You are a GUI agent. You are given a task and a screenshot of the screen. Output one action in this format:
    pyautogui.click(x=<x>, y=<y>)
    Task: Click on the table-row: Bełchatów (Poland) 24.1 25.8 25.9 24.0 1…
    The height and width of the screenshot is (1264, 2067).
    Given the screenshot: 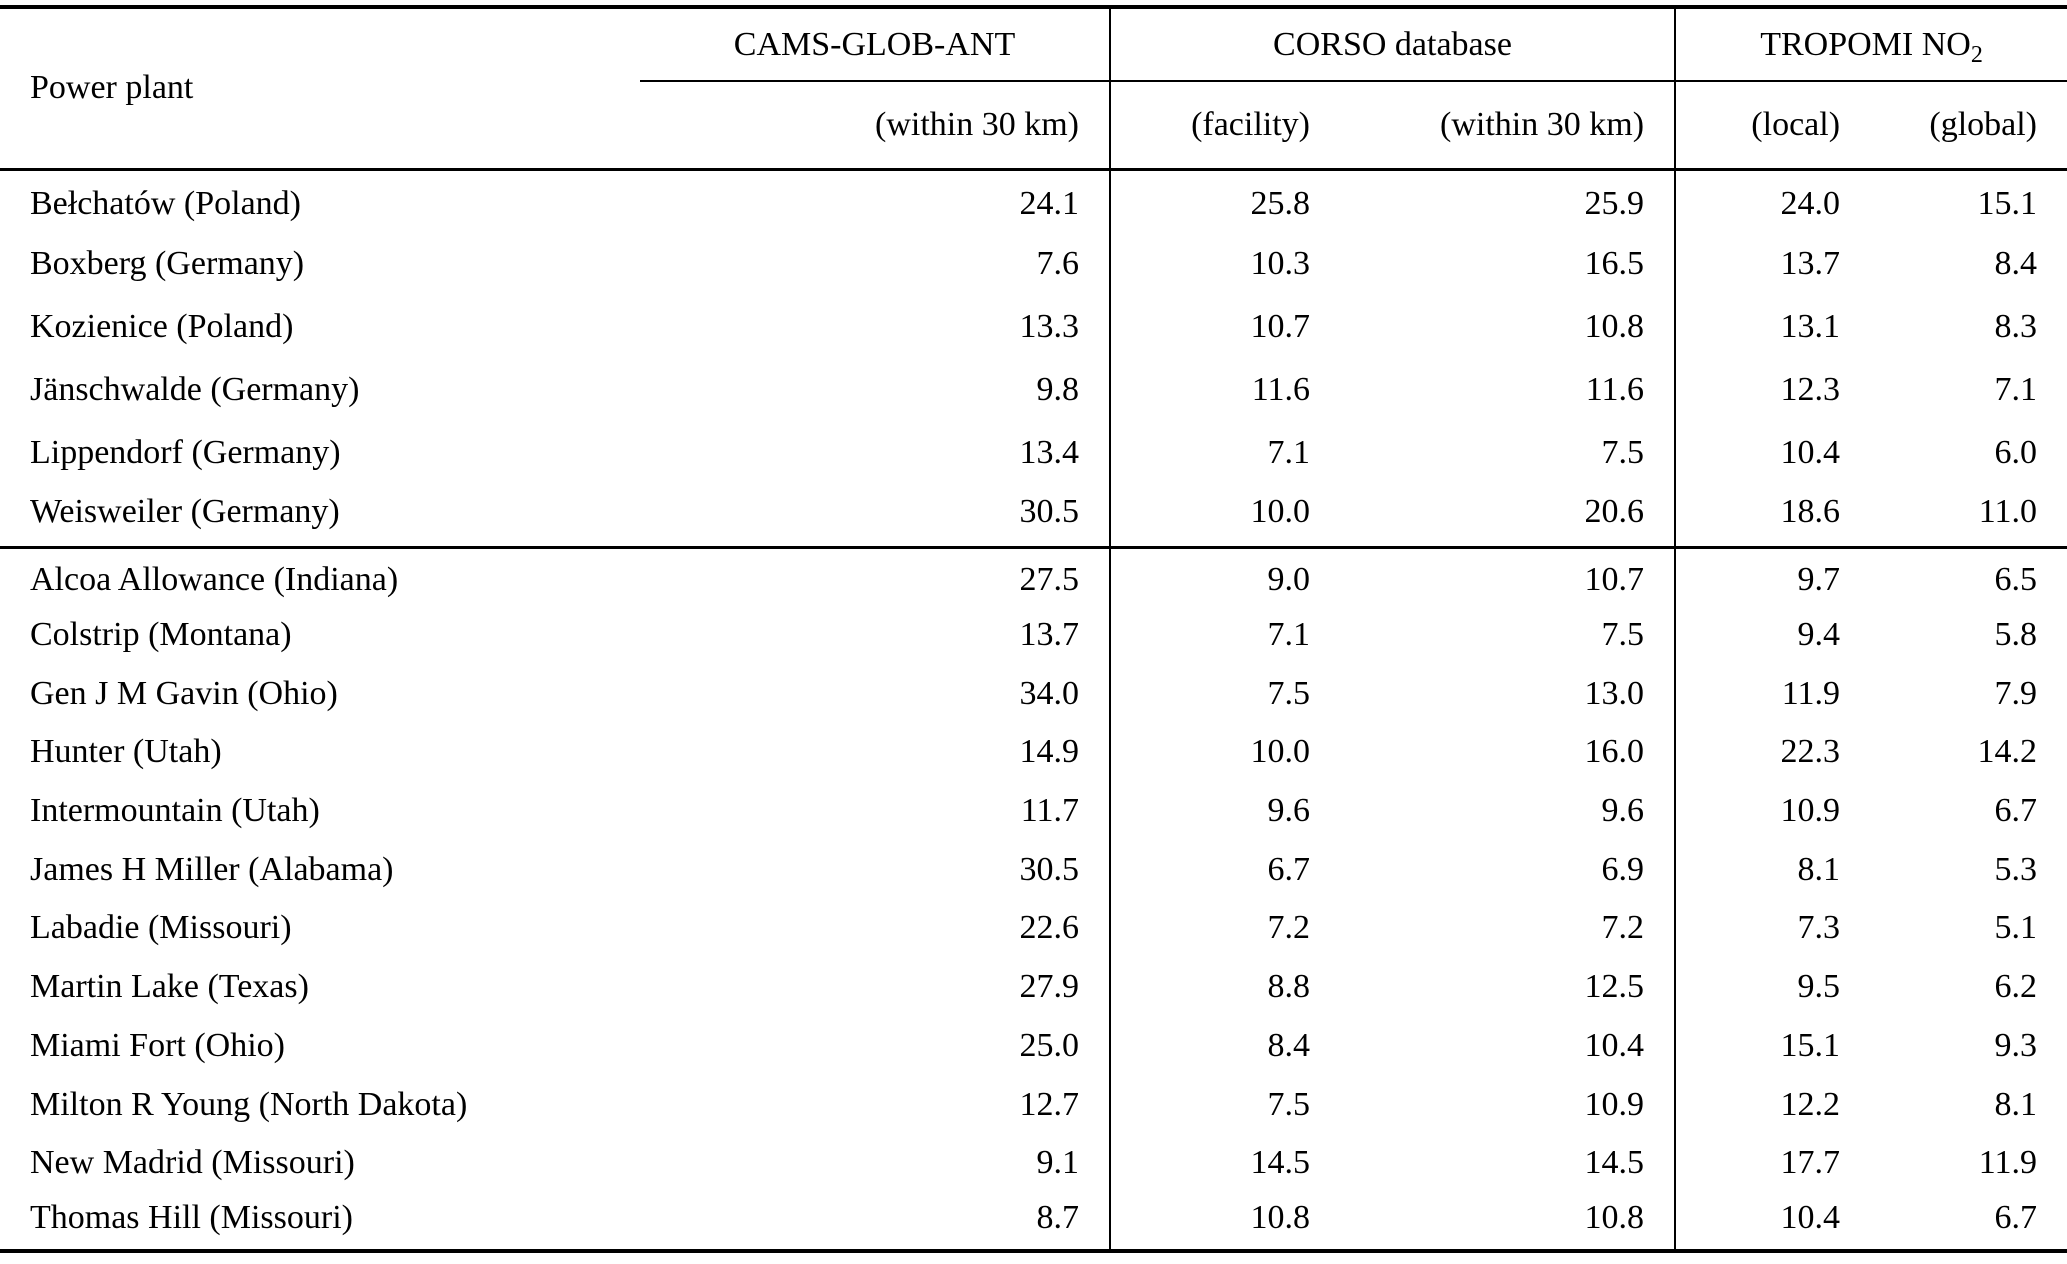 What is the action you would take?
    pyautogui.click(x=1033, y=200)
    